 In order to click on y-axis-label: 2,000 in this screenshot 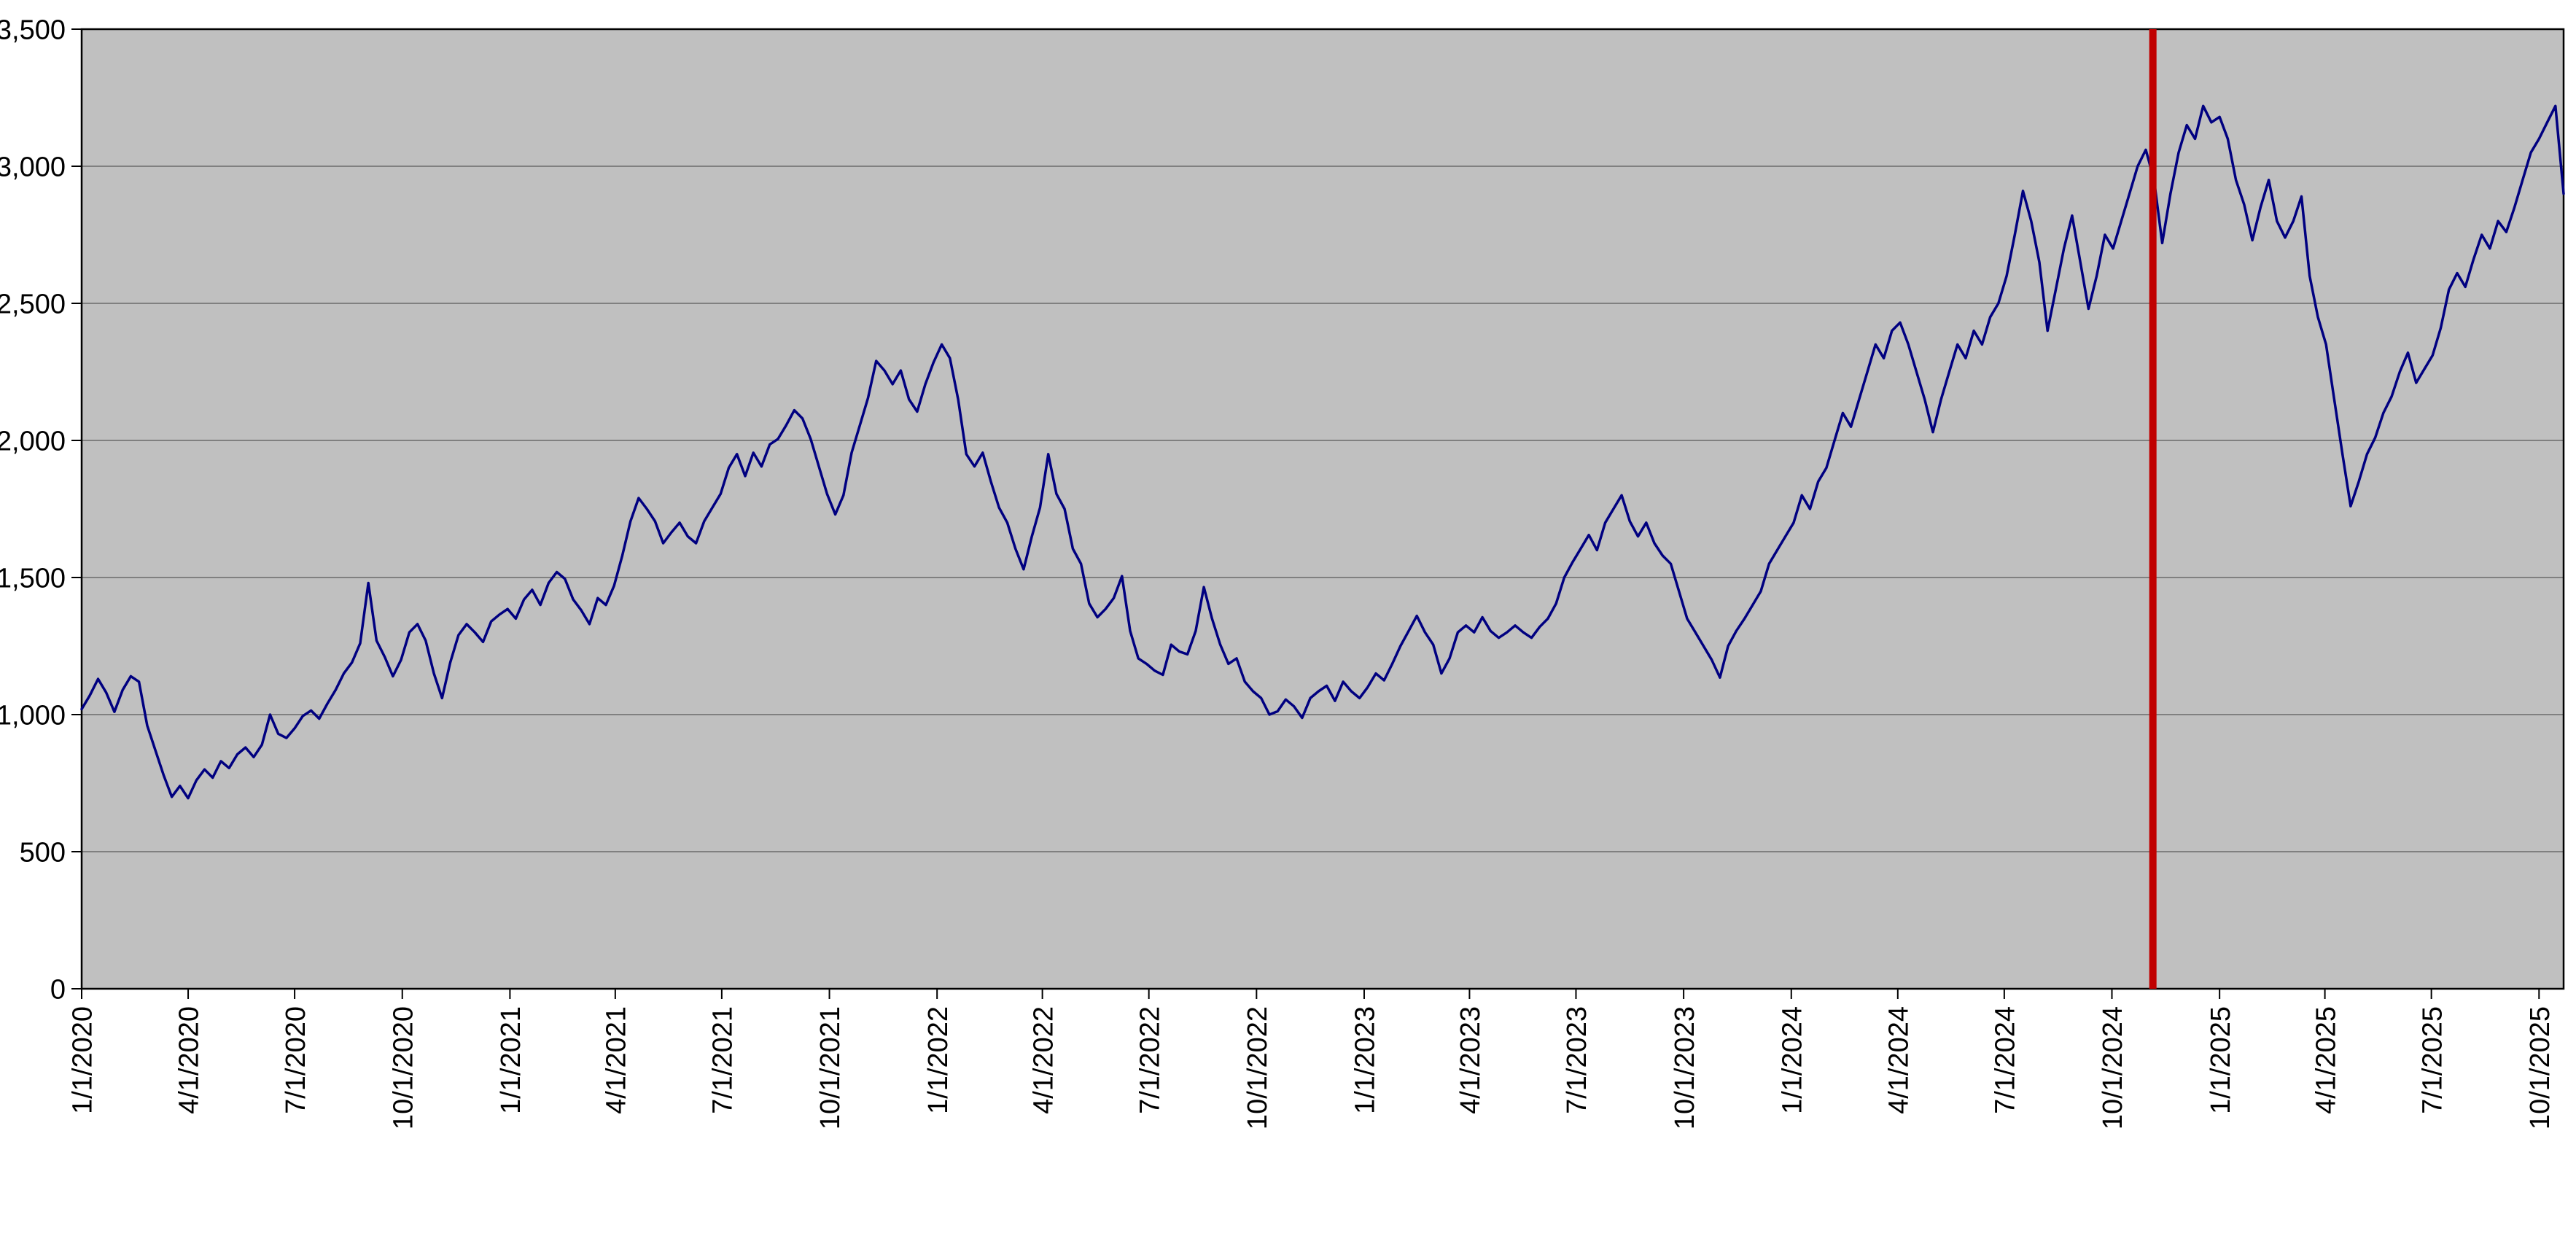, I will do `click(33, 441)`.